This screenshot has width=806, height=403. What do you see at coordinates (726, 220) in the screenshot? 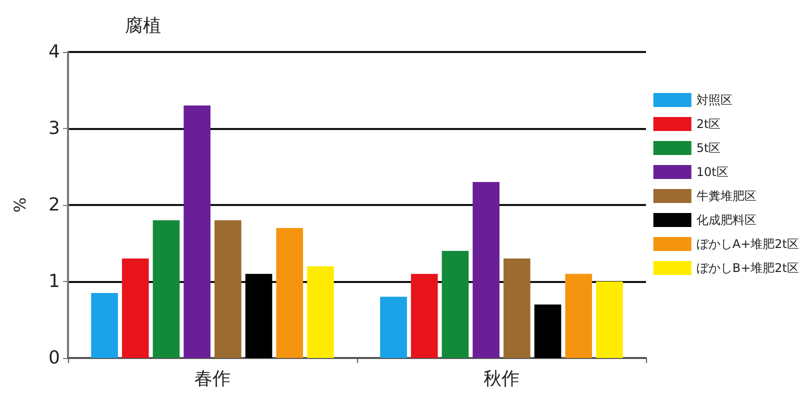
I see `legend-label: 化成肥料区` at bounding box center [726, 220].